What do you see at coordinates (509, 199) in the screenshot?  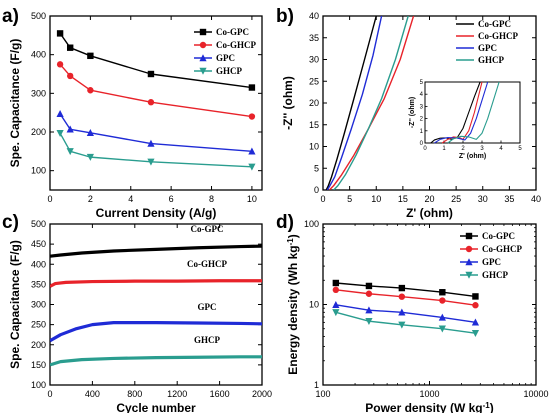 I see `x-tick-label: 35` at bounding box center [509, 199].